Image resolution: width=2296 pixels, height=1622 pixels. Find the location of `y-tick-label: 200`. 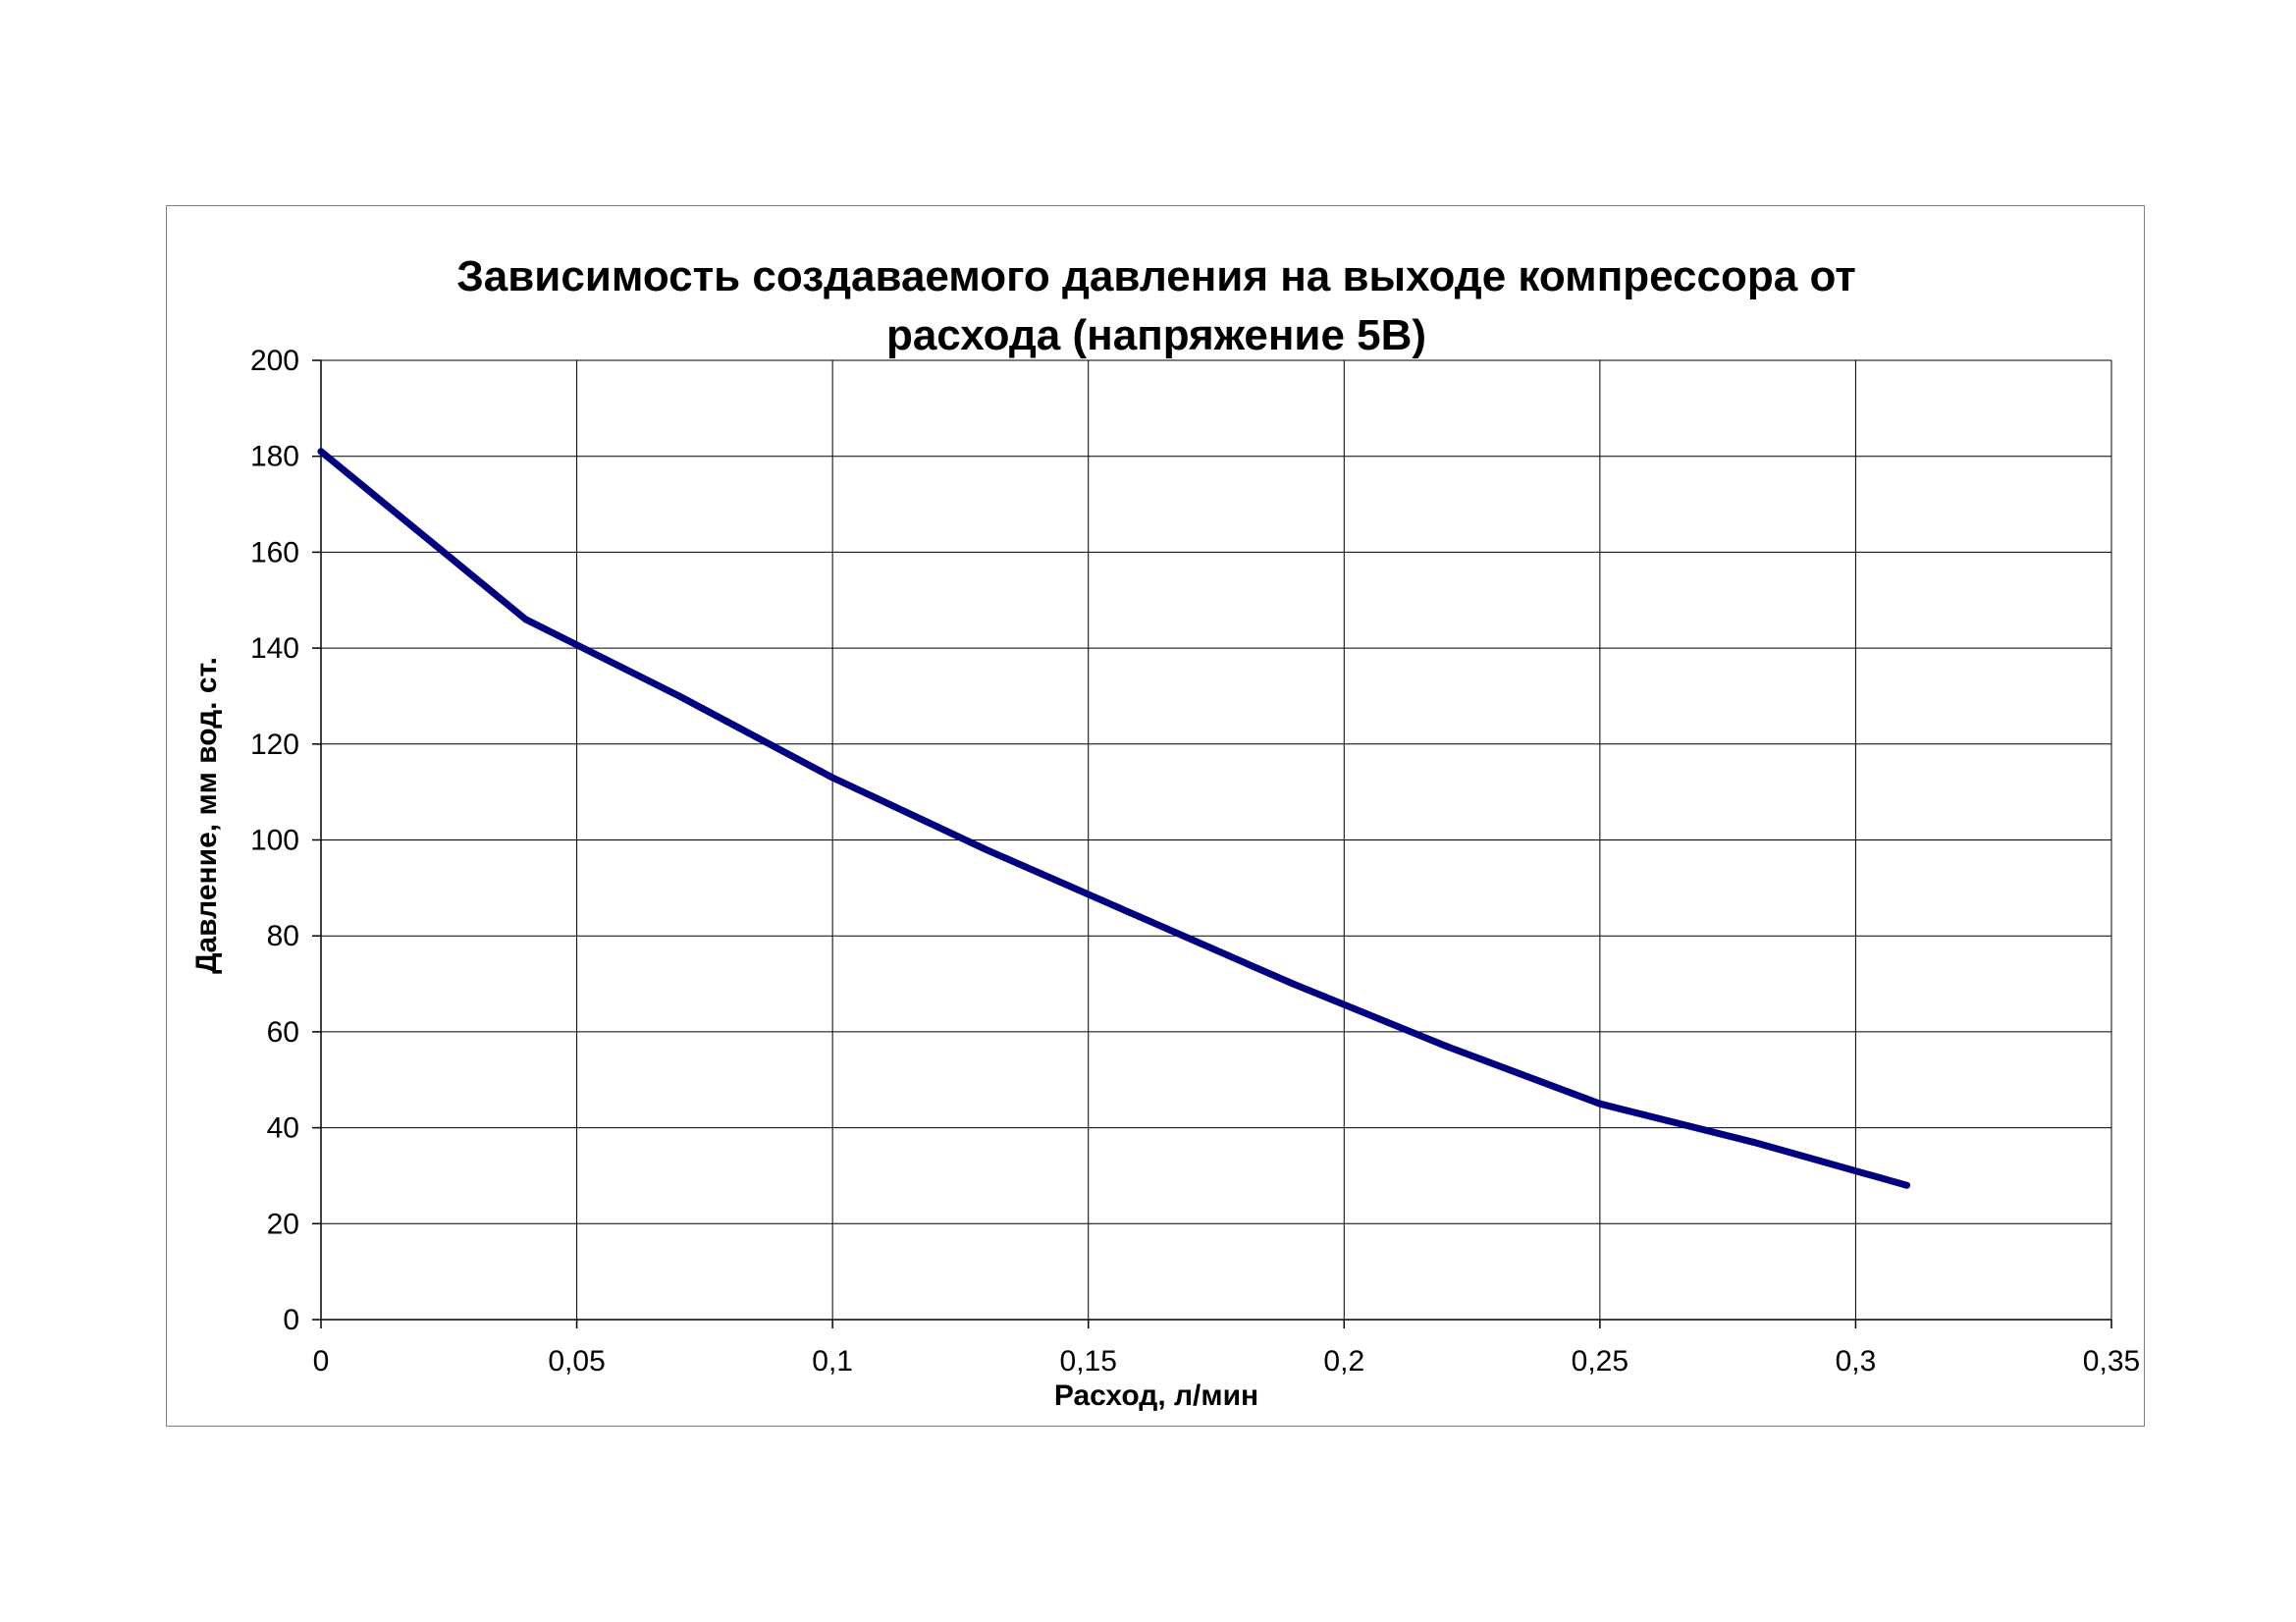

y-tick-label: 200 is located at coordinates (274, 361).